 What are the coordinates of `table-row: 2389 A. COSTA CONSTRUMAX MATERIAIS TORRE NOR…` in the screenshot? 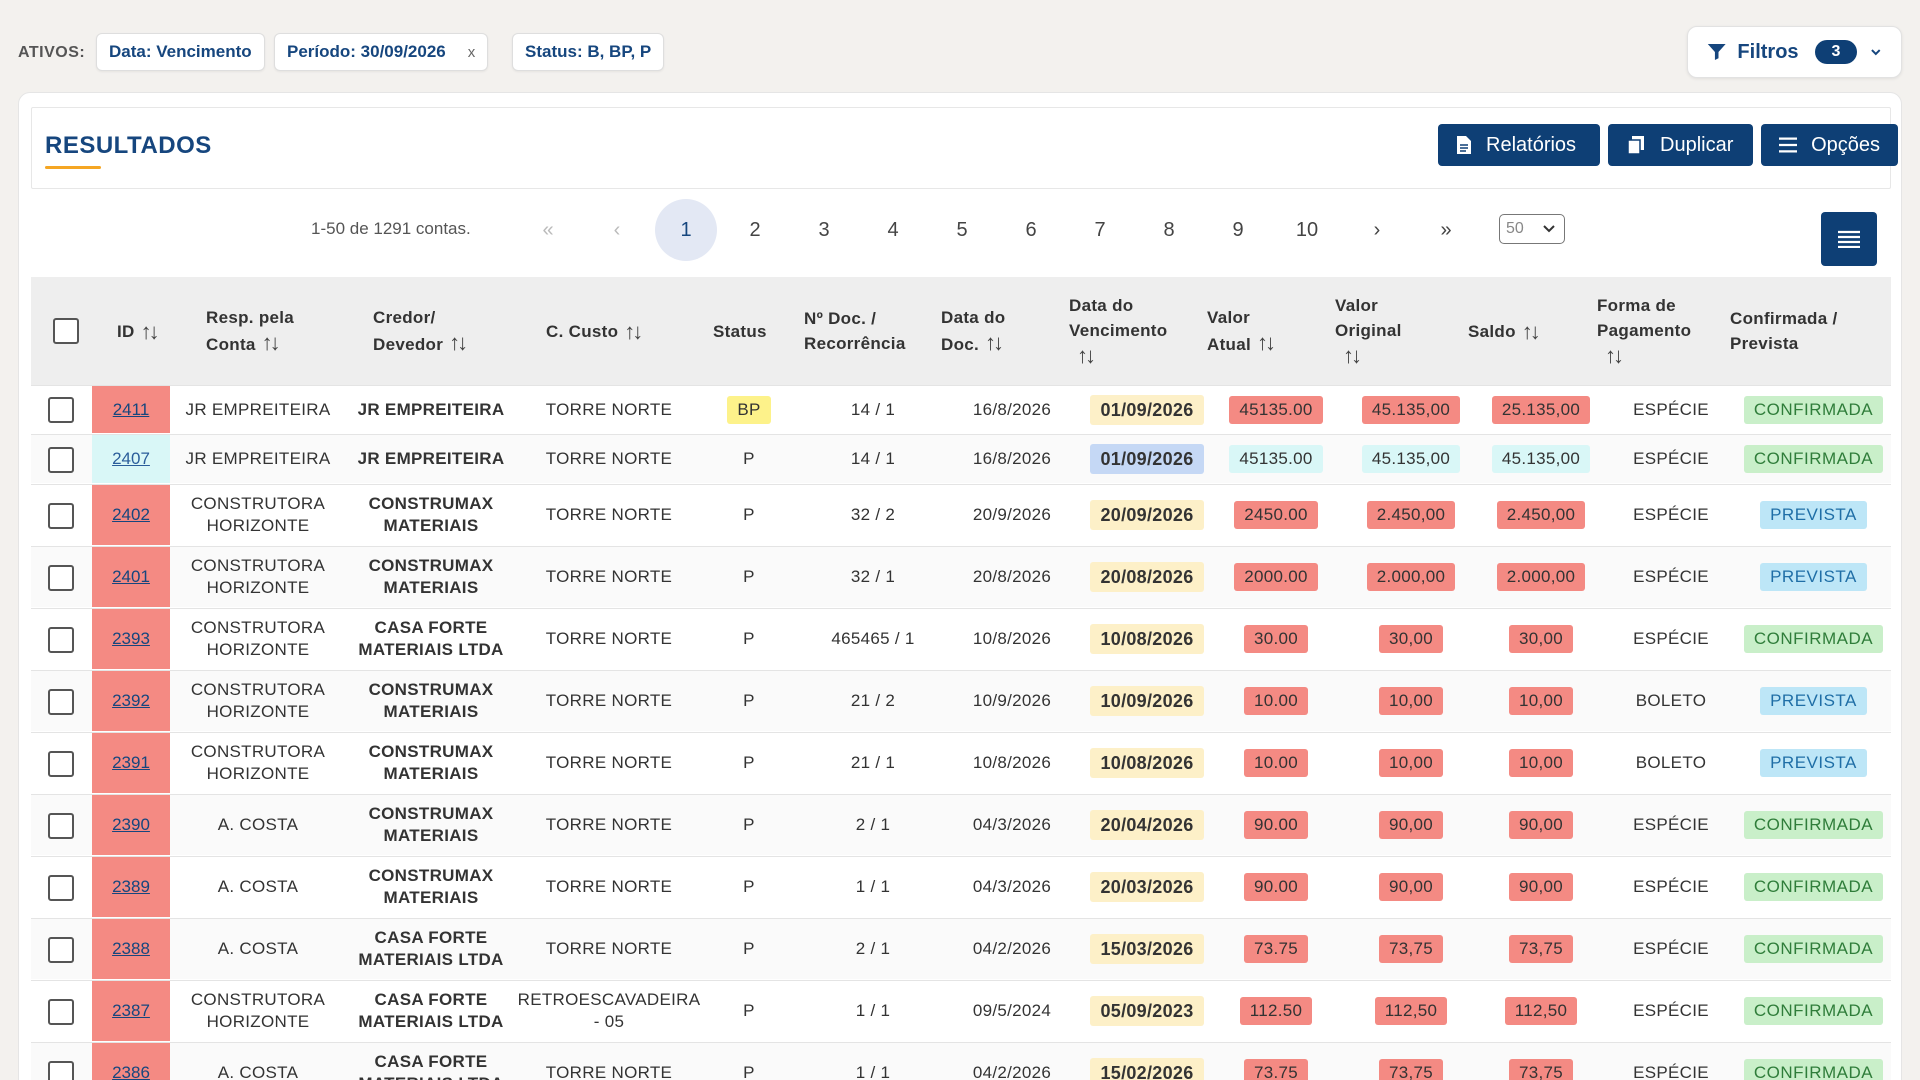 It's located at (961, 886).